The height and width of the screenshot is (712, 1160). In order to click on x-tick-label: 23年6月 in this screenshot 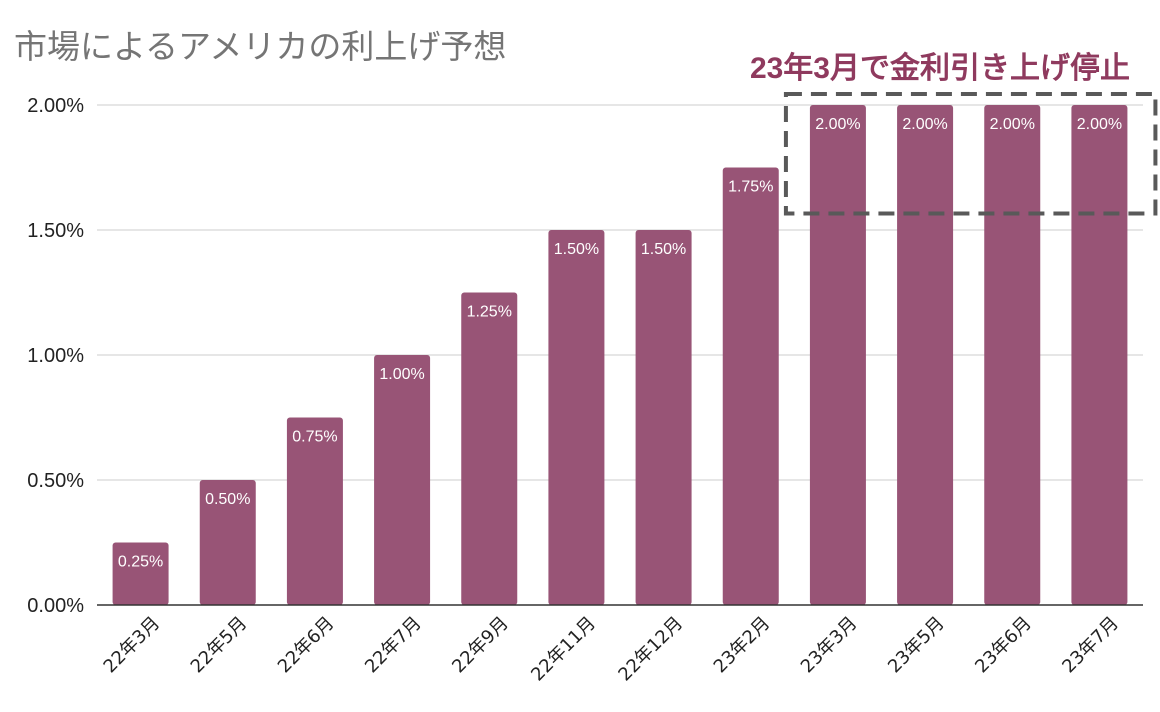, I will do `click(1003, 645)`.